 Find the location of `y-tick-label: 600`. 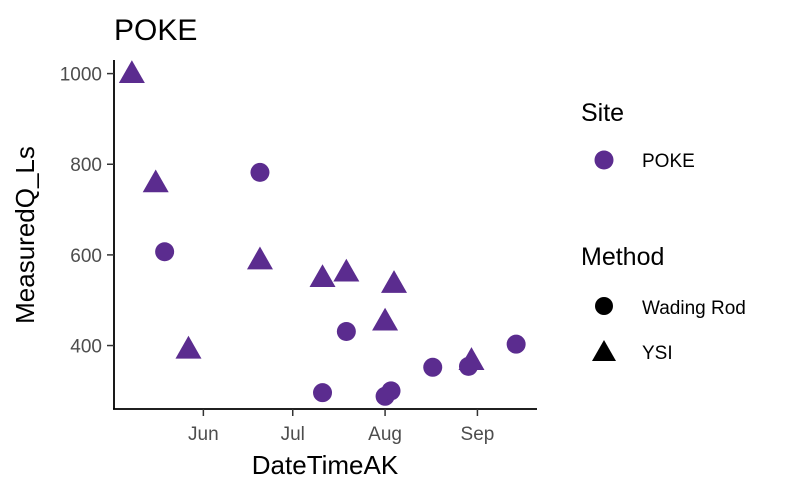

y-tick-label: 600 is located at coordinates (86, 256).